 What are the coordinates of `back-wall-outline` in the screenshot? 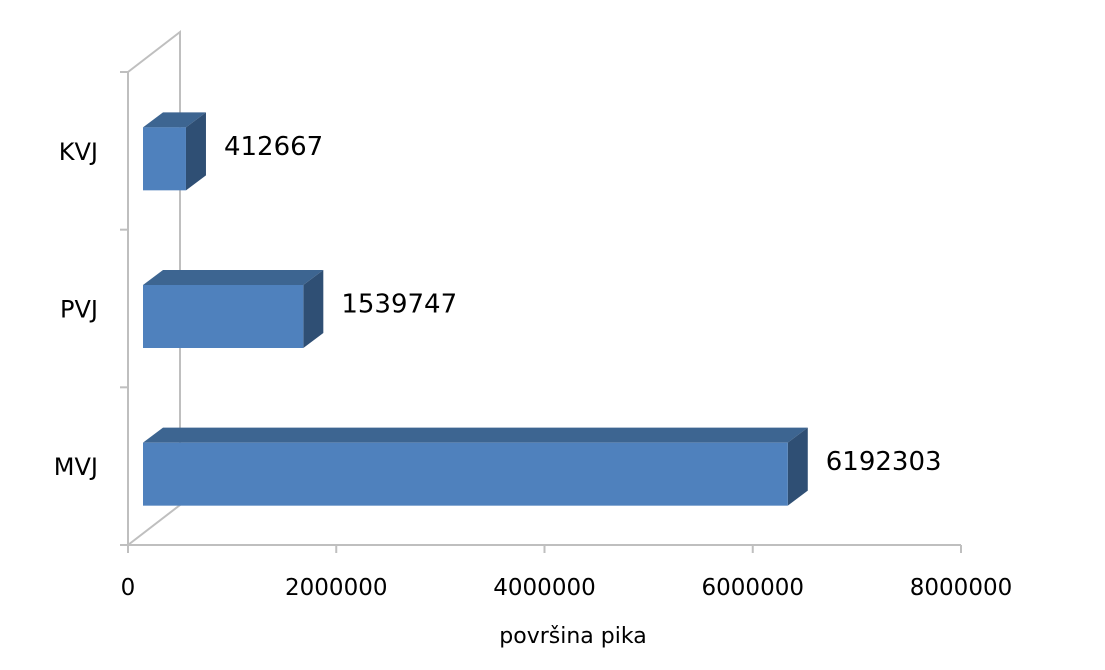 It's located at (154, 287).